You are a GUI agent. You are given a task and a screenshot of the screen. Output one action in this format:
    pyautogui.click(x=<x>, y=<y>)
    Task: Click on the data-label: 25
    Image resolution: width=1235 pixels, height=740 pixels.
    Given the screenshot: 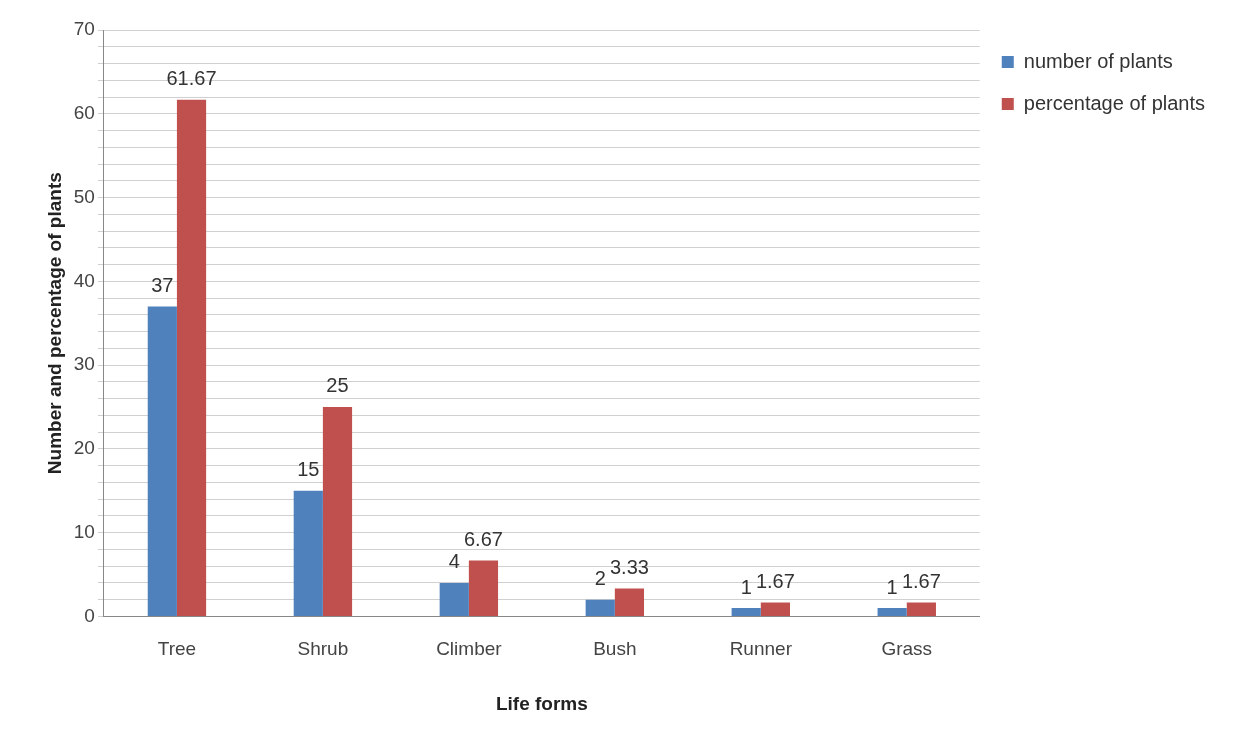 What is the action you would take?
    pyautogui.click(x=337, y=385)
    